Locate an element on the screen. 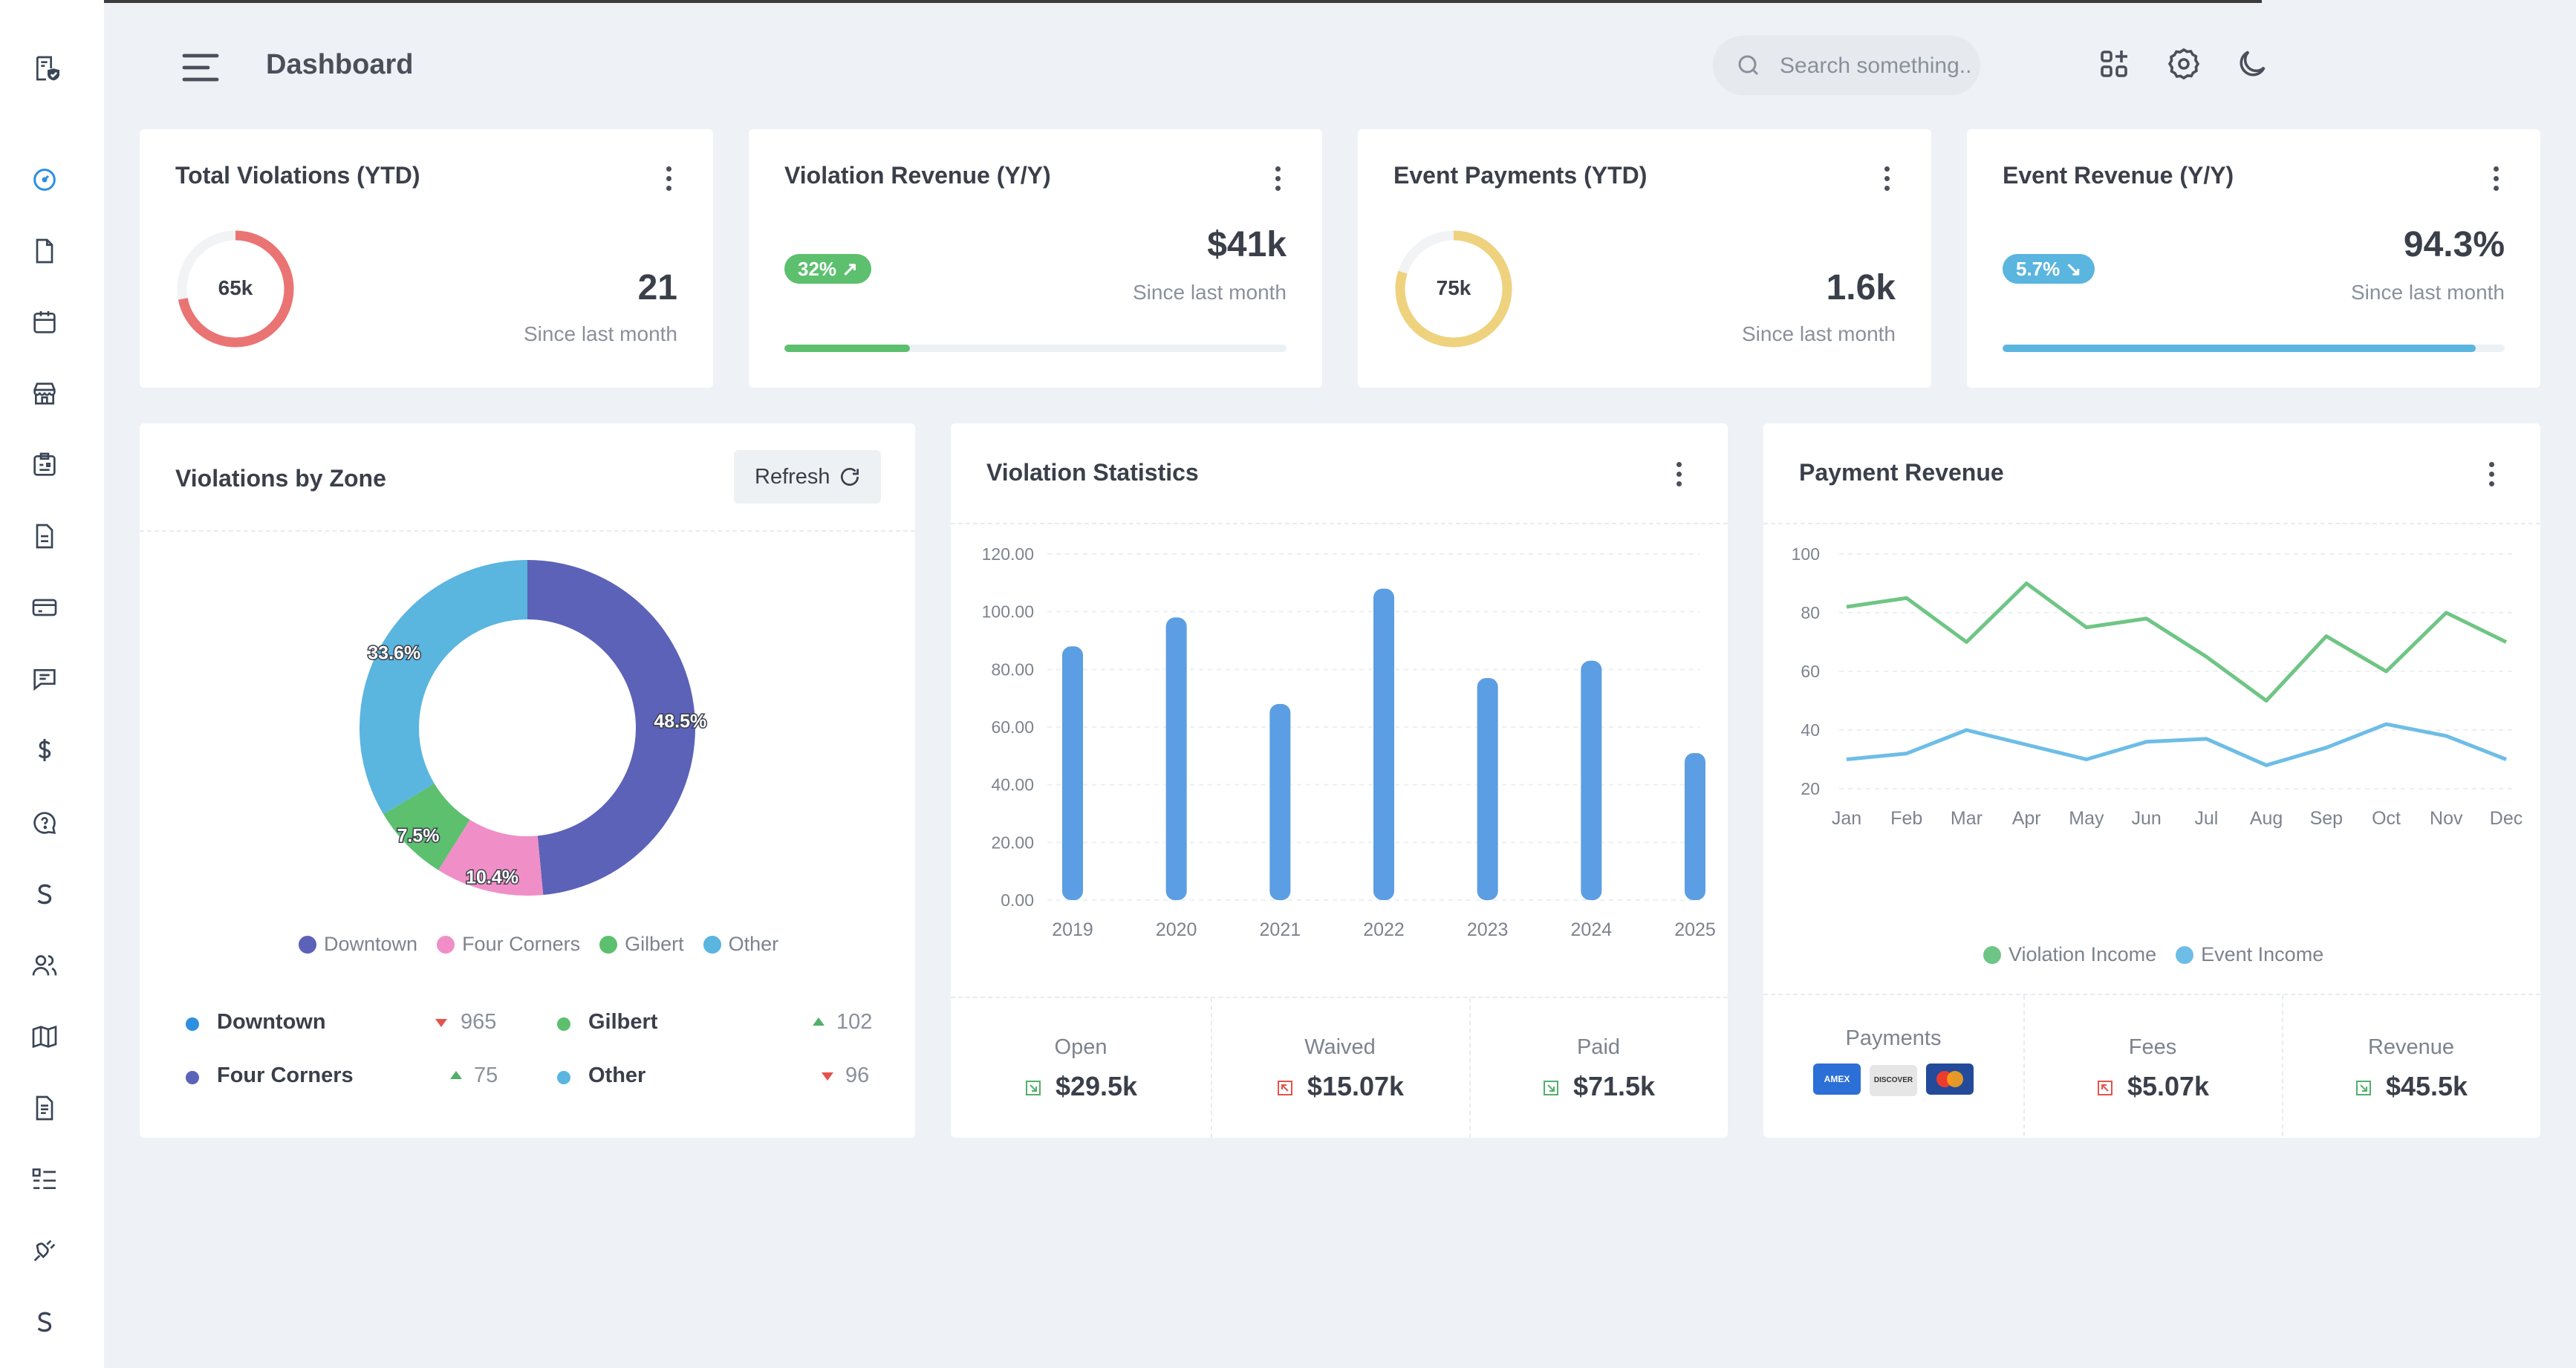 The image size is (2576, 1368). donut-legend: Downtown Four Corners Gilbert Other is located at coordinates (548, 944).